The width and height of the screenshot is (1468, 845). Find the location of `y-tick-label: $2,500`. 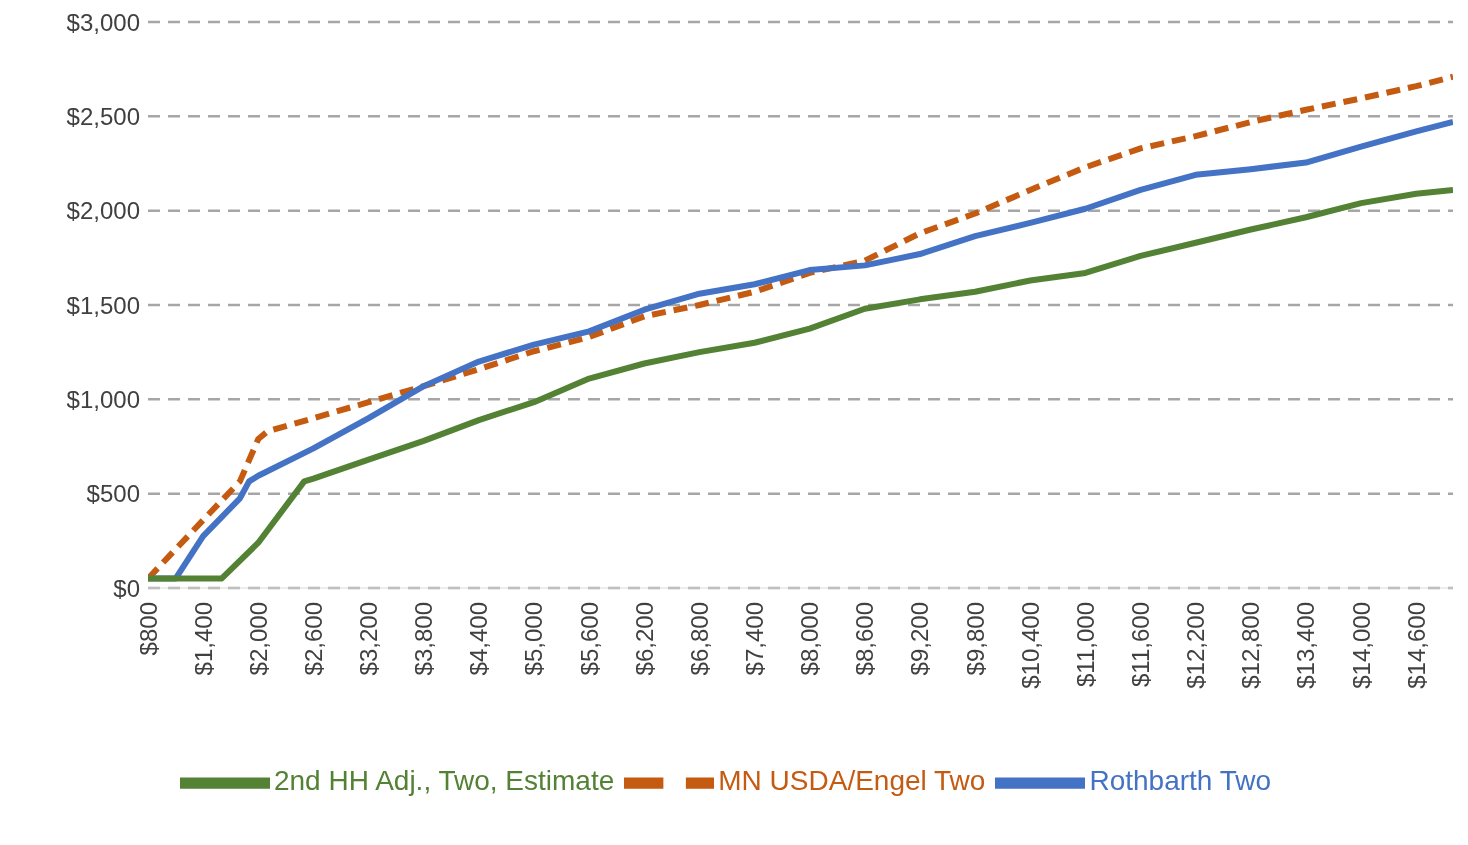

y-tick-label: $2,500 is located at coordinates (103, 116).